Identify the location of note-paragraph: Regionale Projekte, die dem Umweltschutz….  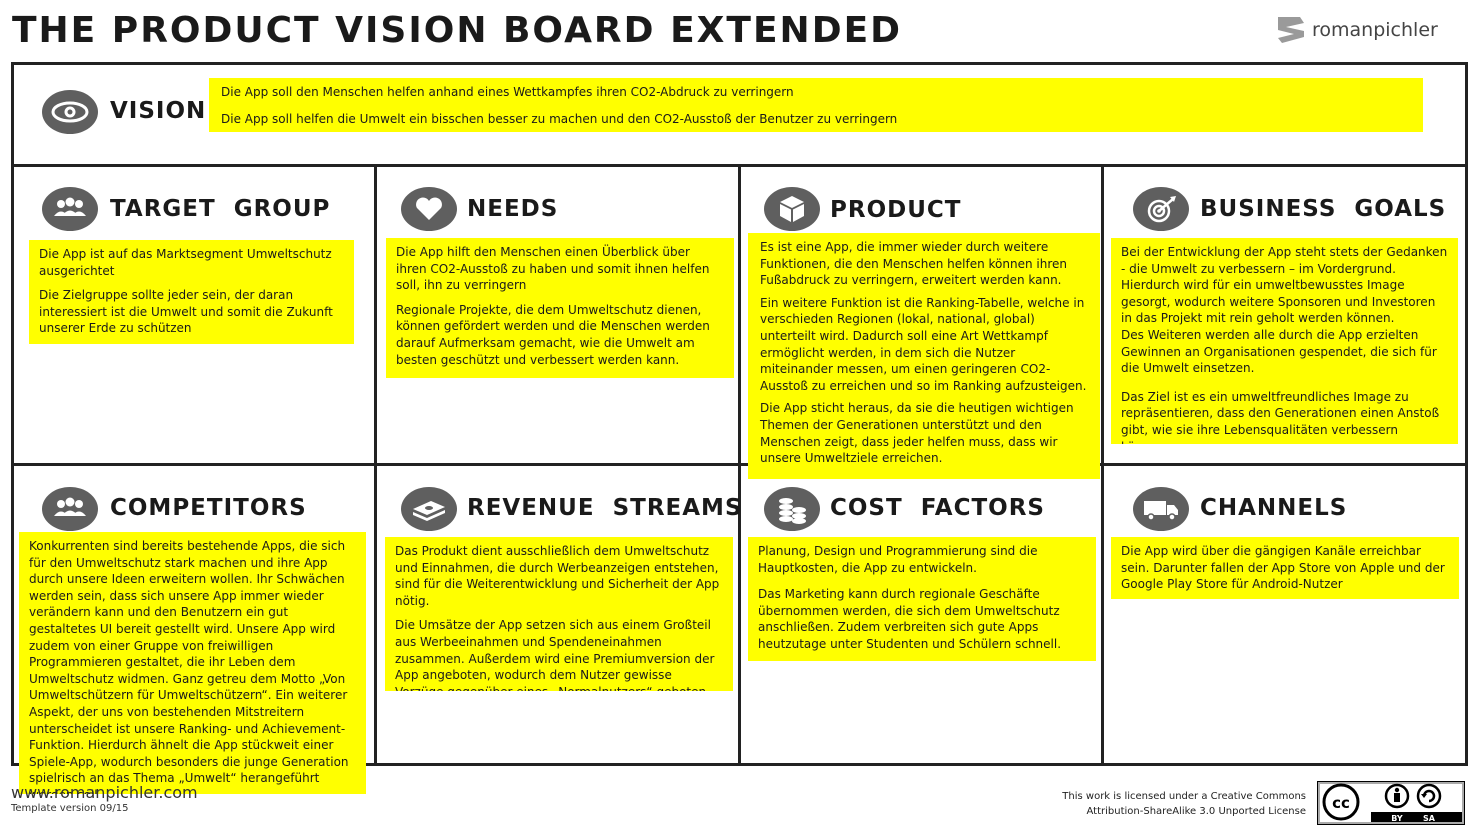
(553, 334).